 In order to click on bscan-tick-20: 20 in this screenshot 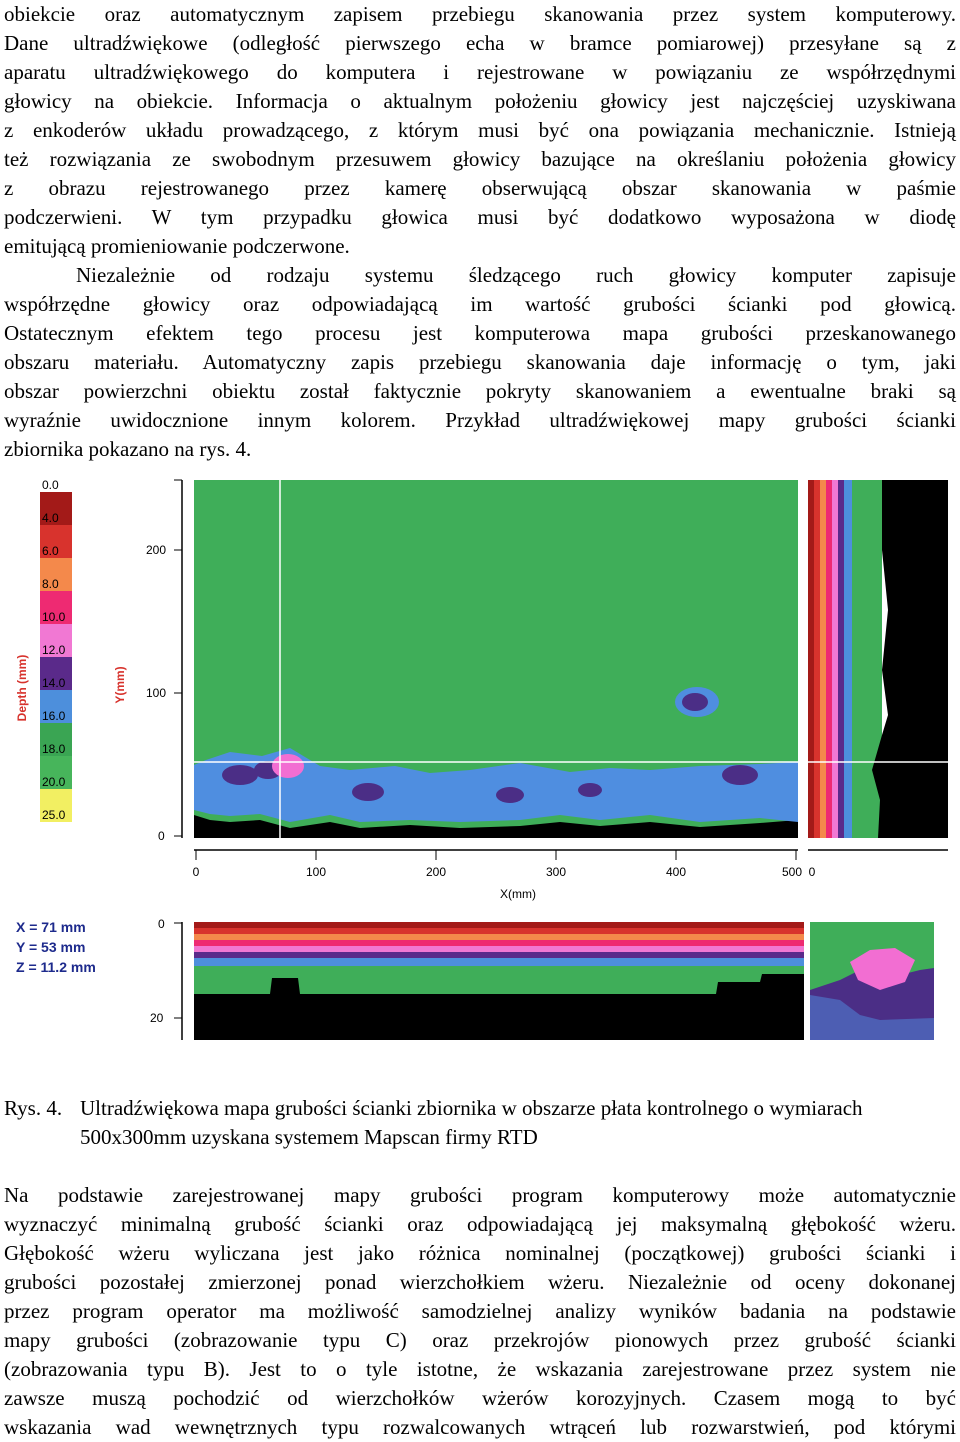, I will do `click(157, 1018)`.